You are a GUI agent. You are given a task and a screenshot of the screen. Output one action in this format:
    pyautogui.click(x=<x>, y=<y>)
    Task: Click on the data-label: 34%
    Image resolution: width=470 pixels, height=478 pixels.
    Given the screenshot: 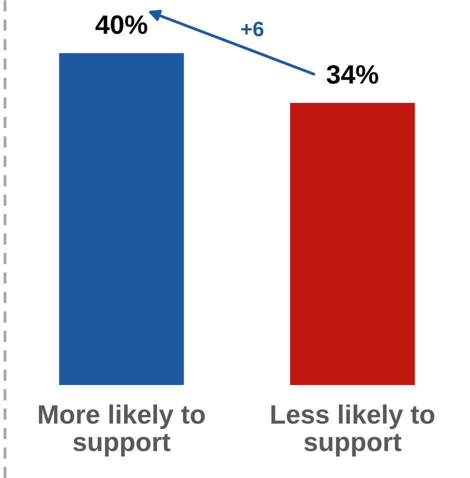 What is the action you would take?
    pyautogui.click(x=352, y=74)
    